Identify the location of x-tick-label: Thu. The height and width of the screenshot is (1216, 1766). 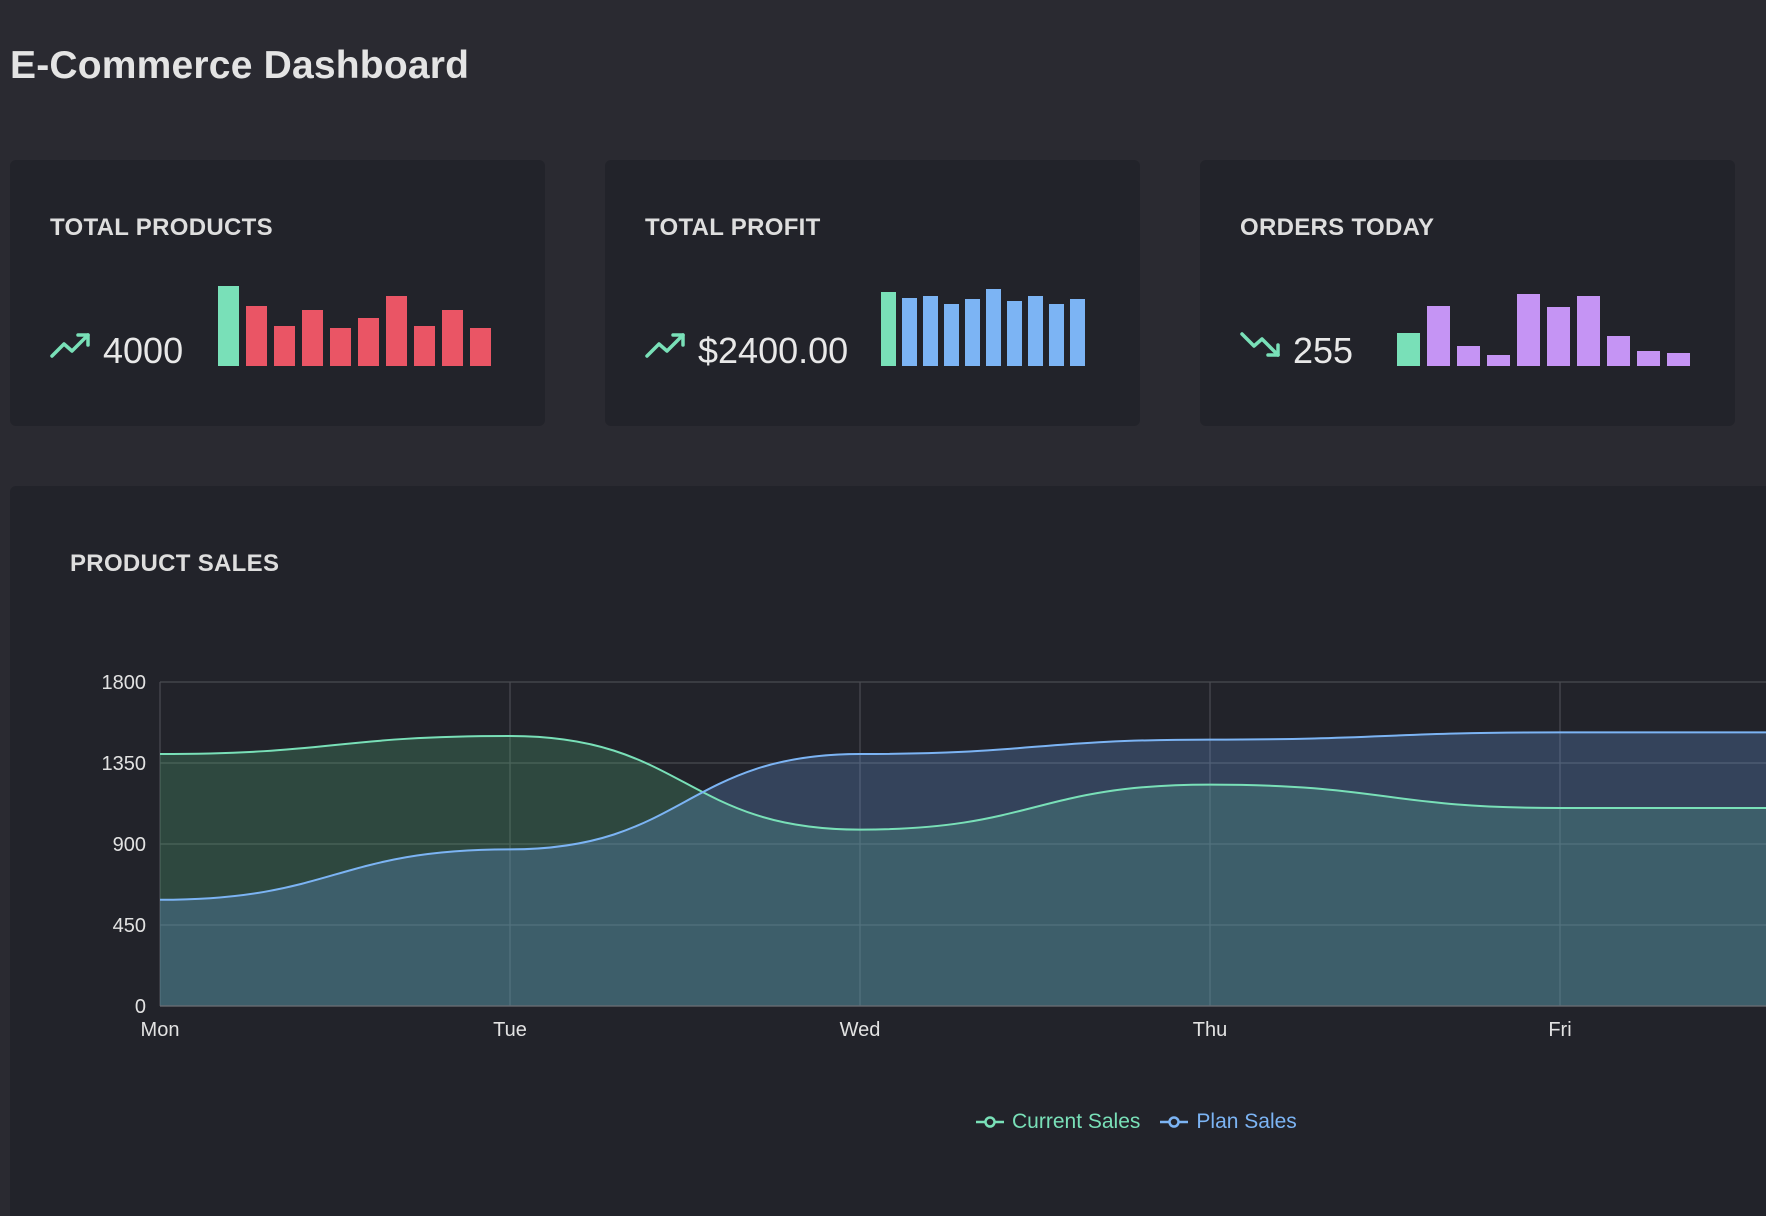
(1210, 1030).